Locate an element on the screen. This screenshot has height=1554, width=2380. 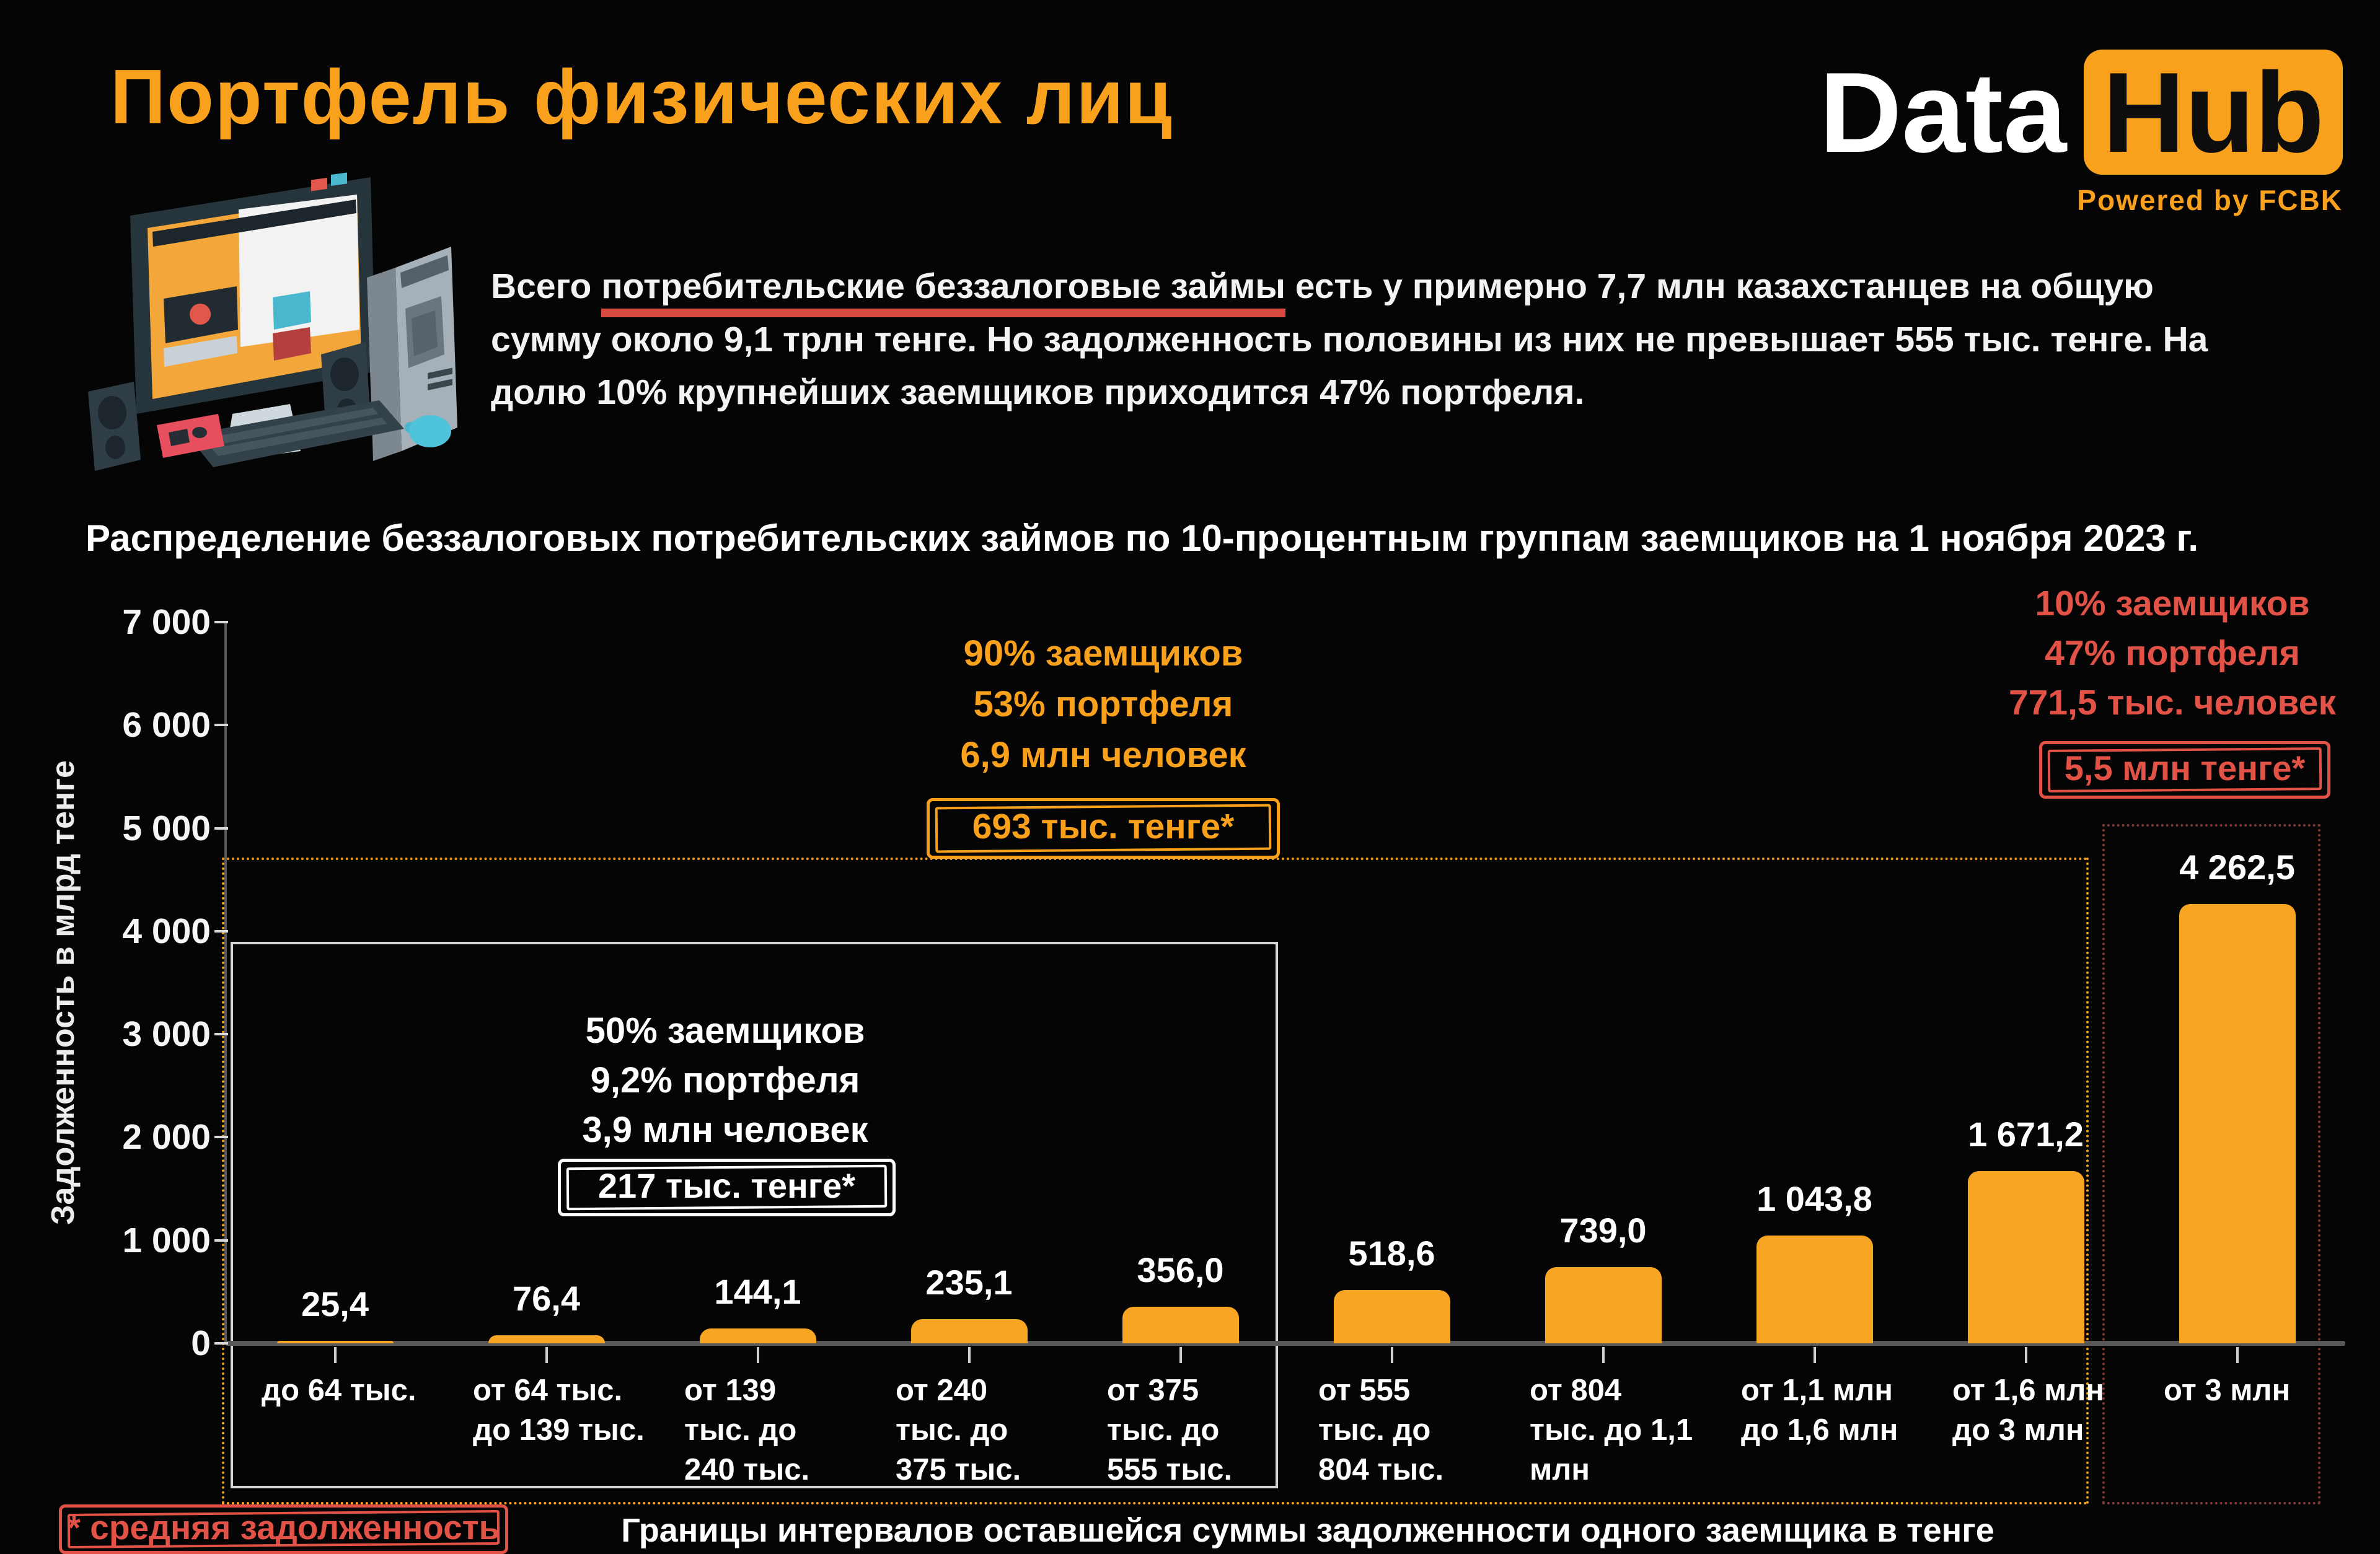
badge-average-debt-10: 5,5 млн тенге* is located at coordinates (2184, 770).